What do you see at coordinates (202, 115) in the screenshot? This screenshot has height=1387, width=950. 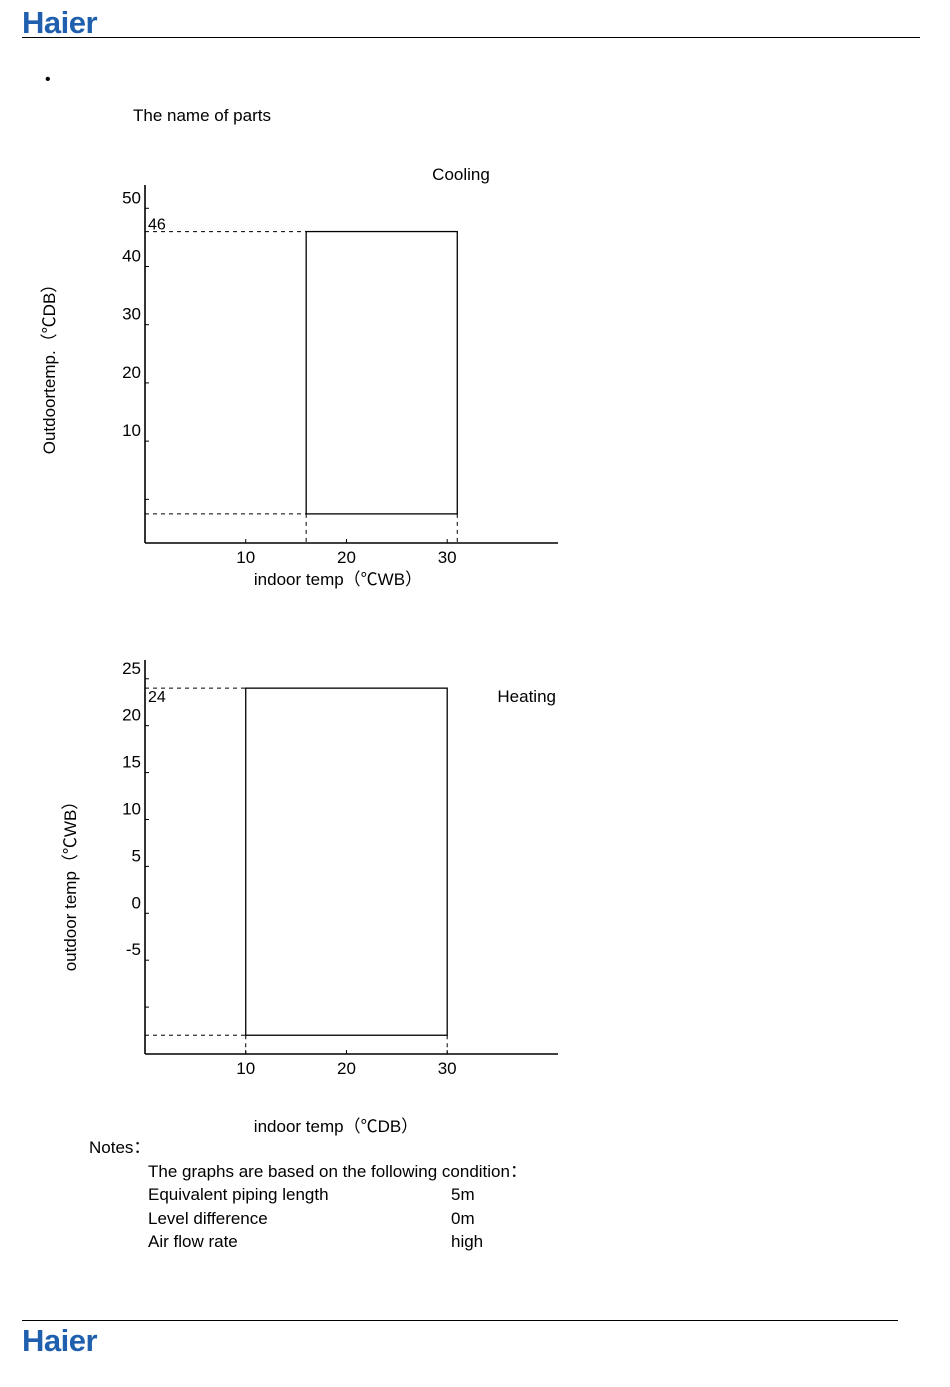 I see `section-title: The name of parts` at bounding box center [202, 115].